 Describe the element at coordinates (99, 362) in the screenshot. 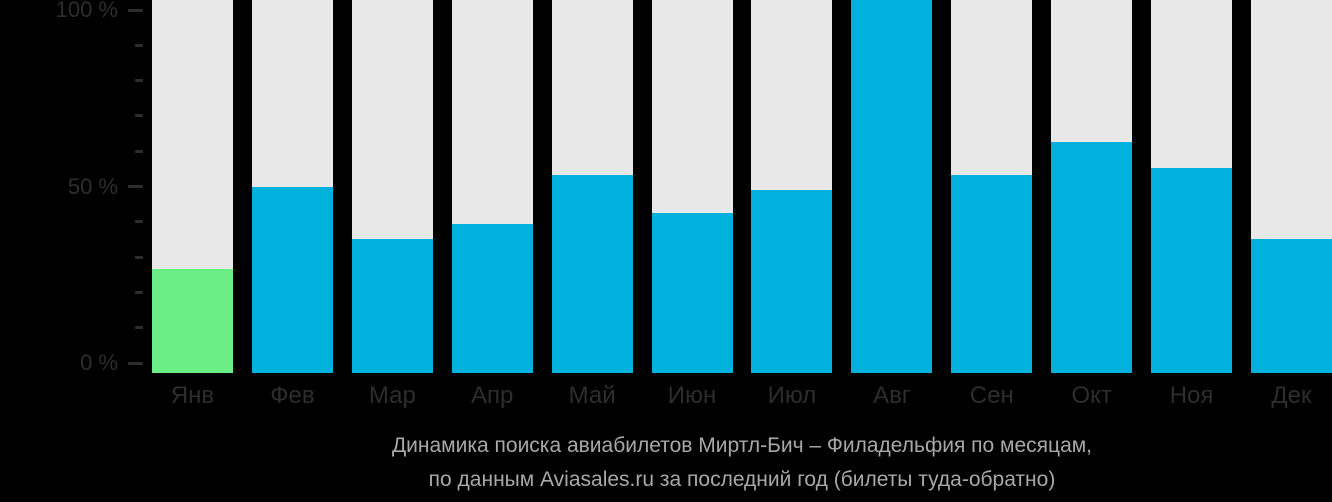

I see `y-axis-tick-label: 0 %` at that location.